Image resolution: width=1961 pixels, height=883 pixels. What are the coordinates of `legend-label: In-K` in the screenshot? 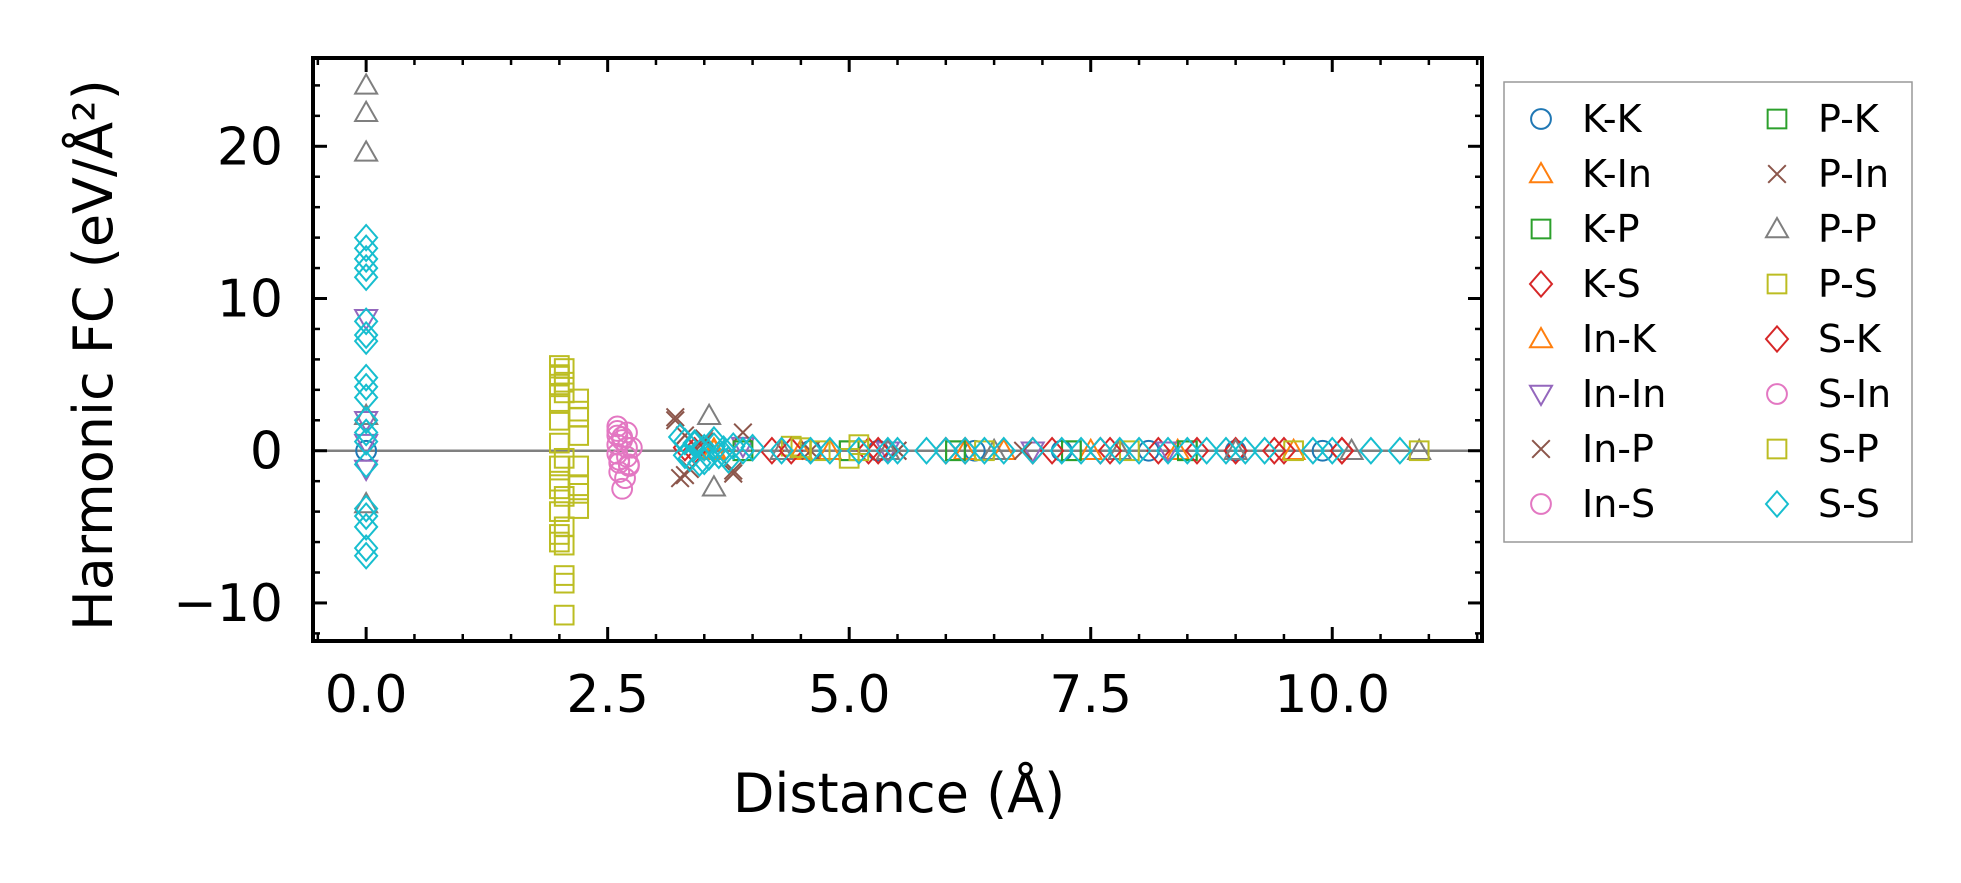 It's located at (1619, 339).